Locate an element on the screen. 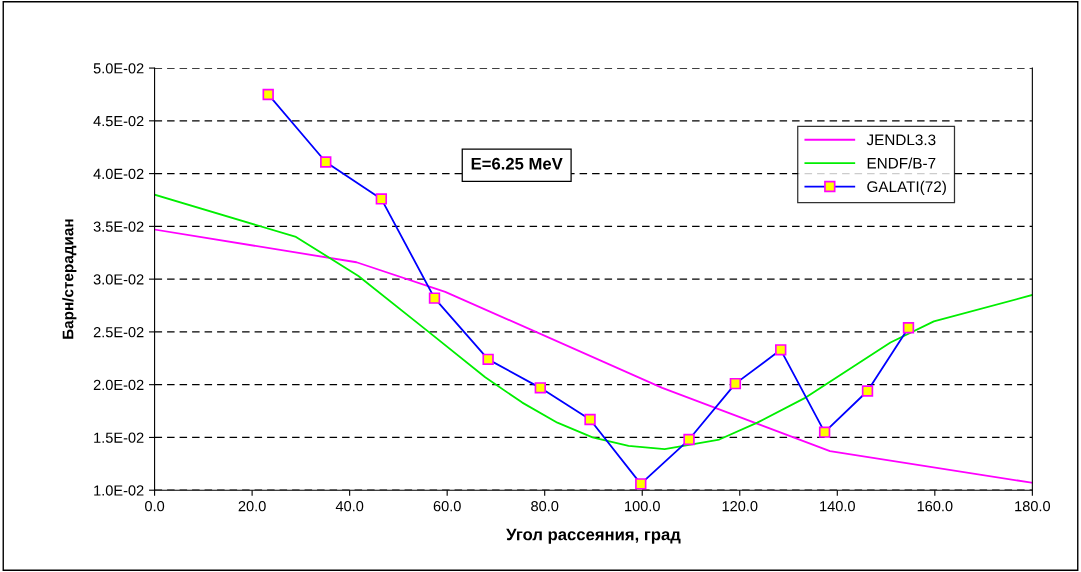  y-tick-label: 2.0E-02 is located at coordinates (118, 385).